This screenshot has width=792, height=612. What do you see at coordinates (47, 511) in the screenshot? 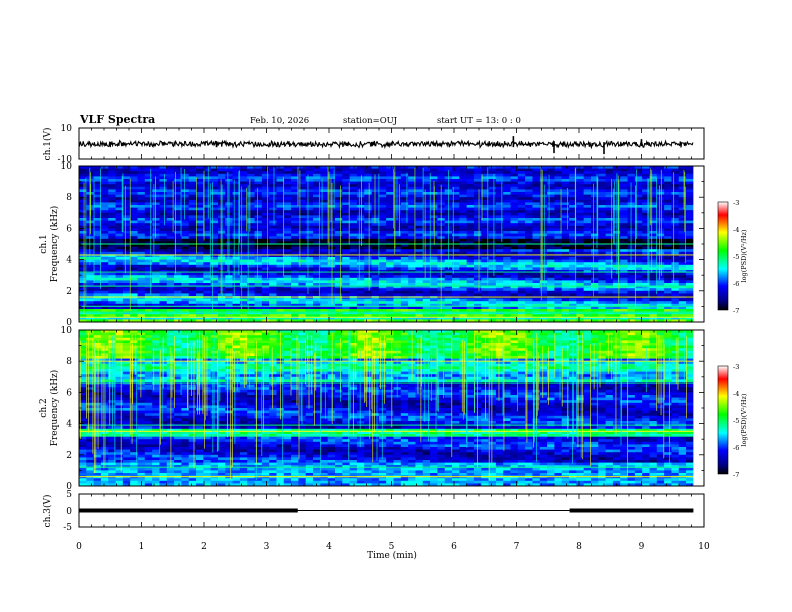
I see `ch3-ylabel: ch.3(V)` at bounding box center [47, 511].